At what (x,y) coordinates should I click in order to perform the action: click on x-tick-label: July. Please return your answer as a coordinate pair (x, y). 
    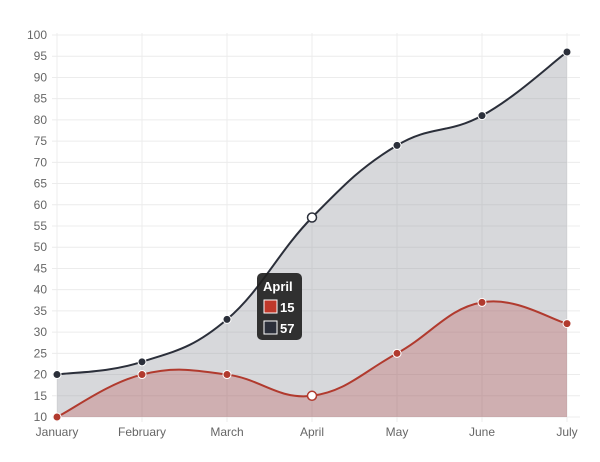
    Looking at the image, I should click on (566, 432).